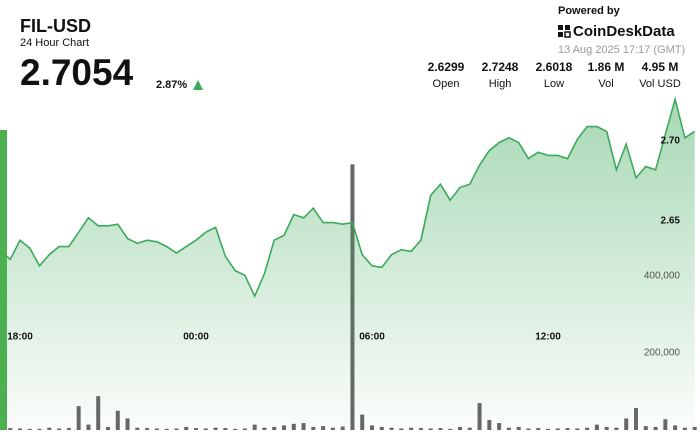  What do you see at coordinates (500, 67) in the screenshot?
I see `stat-value: 2.7248` at bounding box center [500, 67].